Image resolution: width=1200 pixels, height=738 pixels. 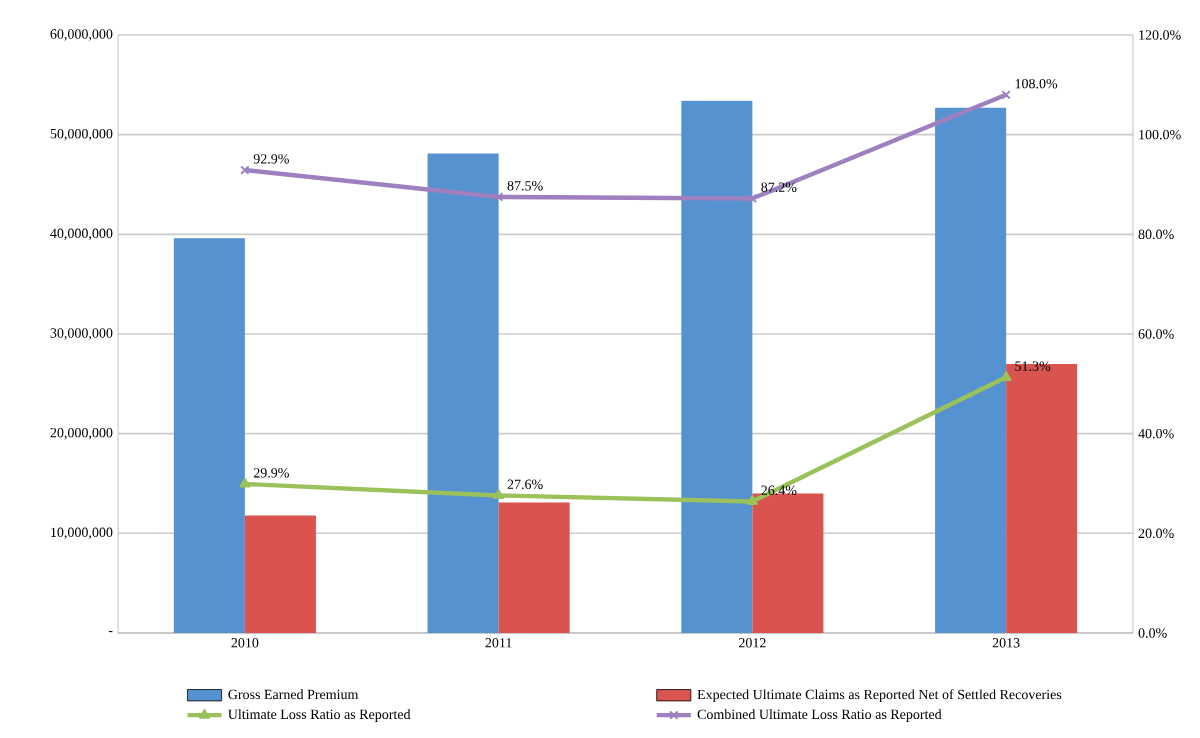 I want to click on data-label: 29.9%, so click(x=271, y=473).